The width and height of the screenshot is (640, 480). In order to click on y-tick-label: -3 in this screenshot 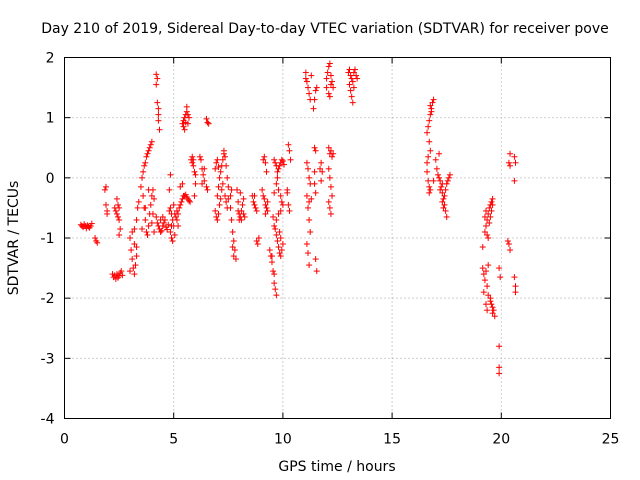, I will do `click(48, 359)`.